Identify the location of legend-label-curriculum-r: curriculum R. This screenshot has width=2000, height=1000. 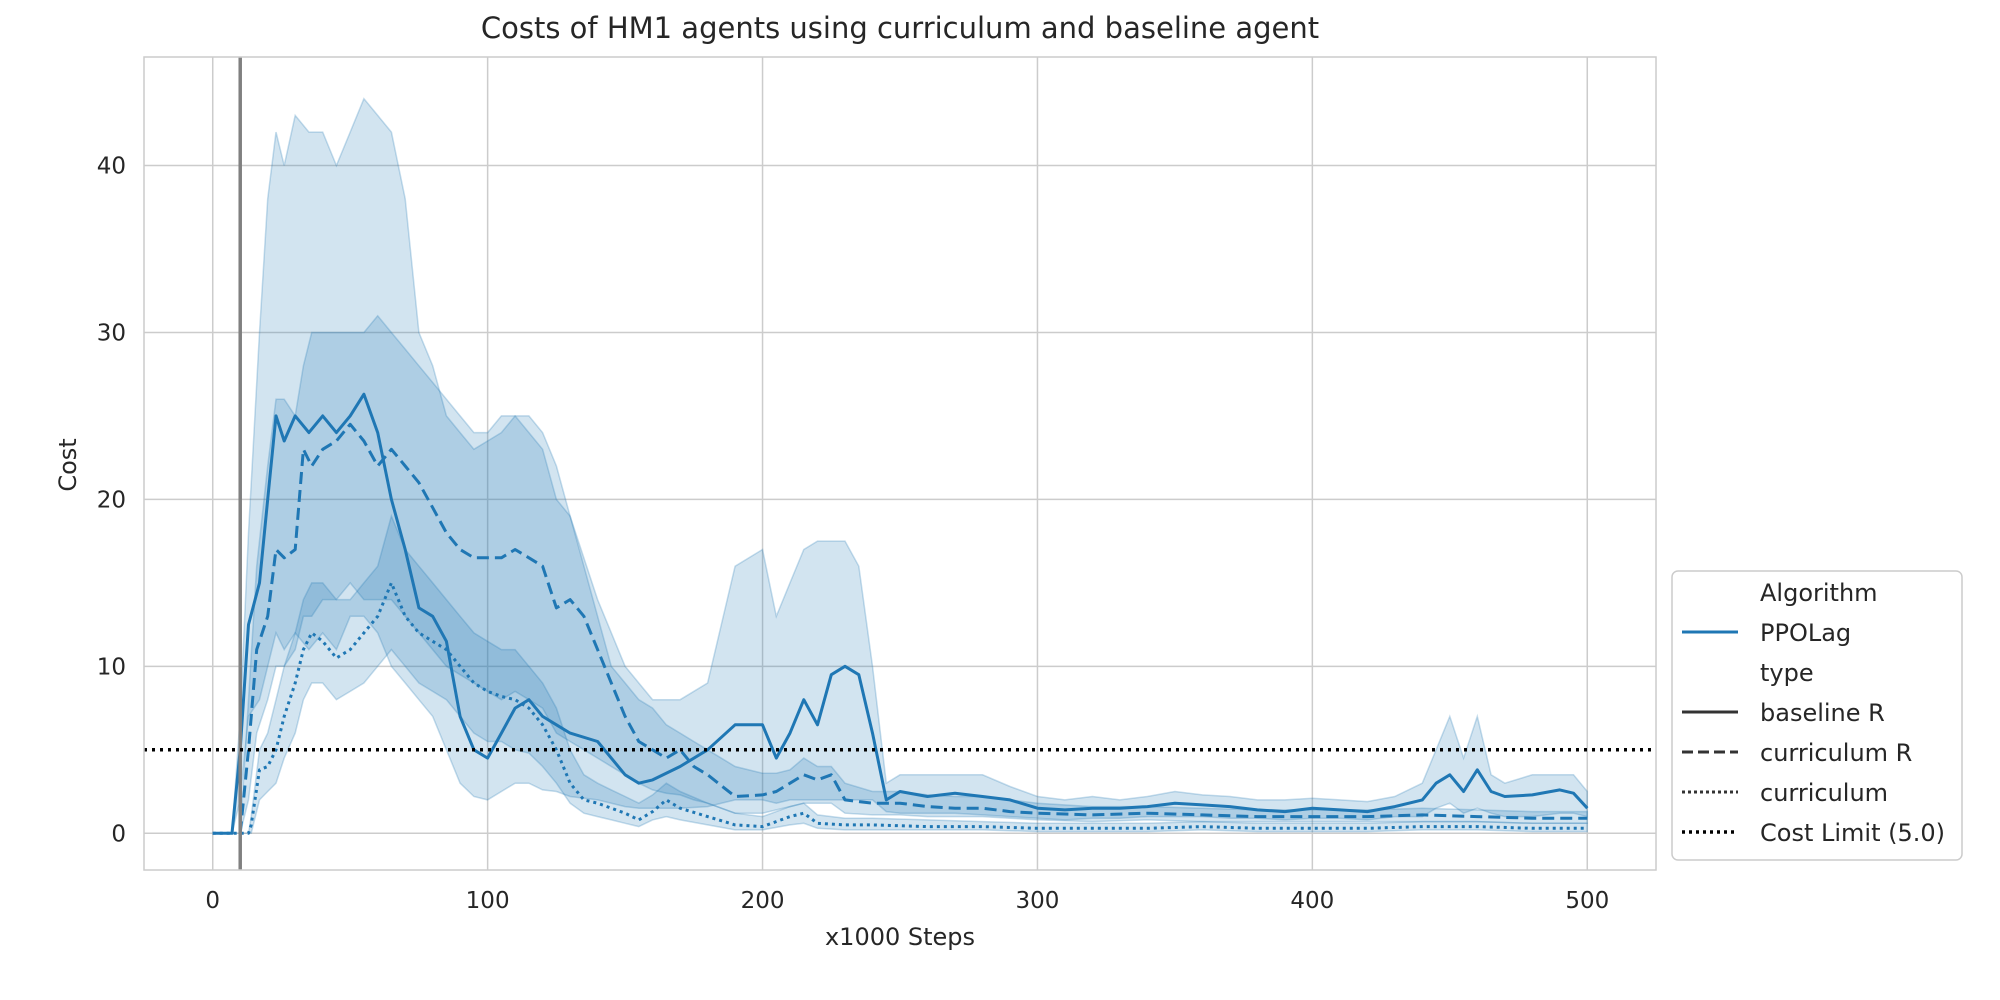
(1836, 753).